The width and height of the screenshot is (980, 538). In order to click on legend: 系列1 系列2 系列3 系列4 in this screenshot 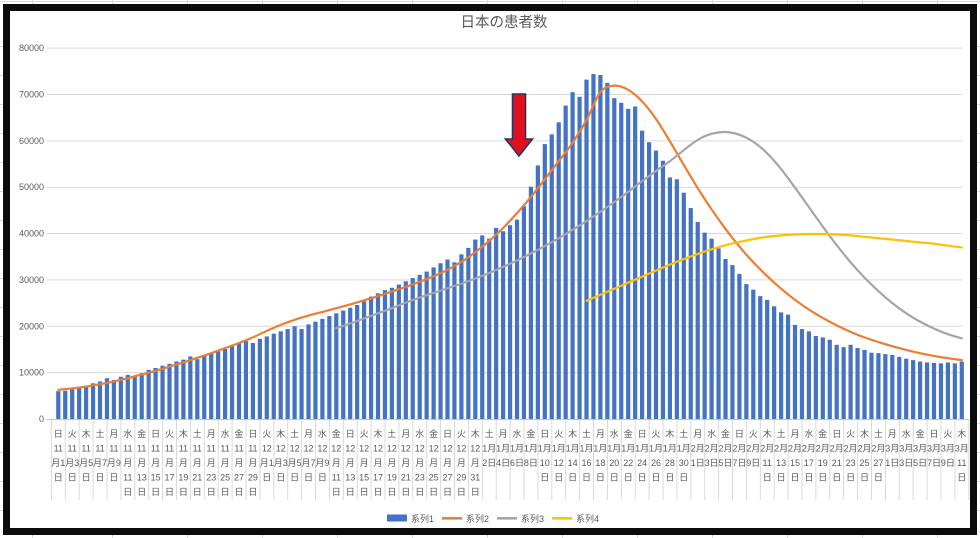, I will do `click(493, 518)`.